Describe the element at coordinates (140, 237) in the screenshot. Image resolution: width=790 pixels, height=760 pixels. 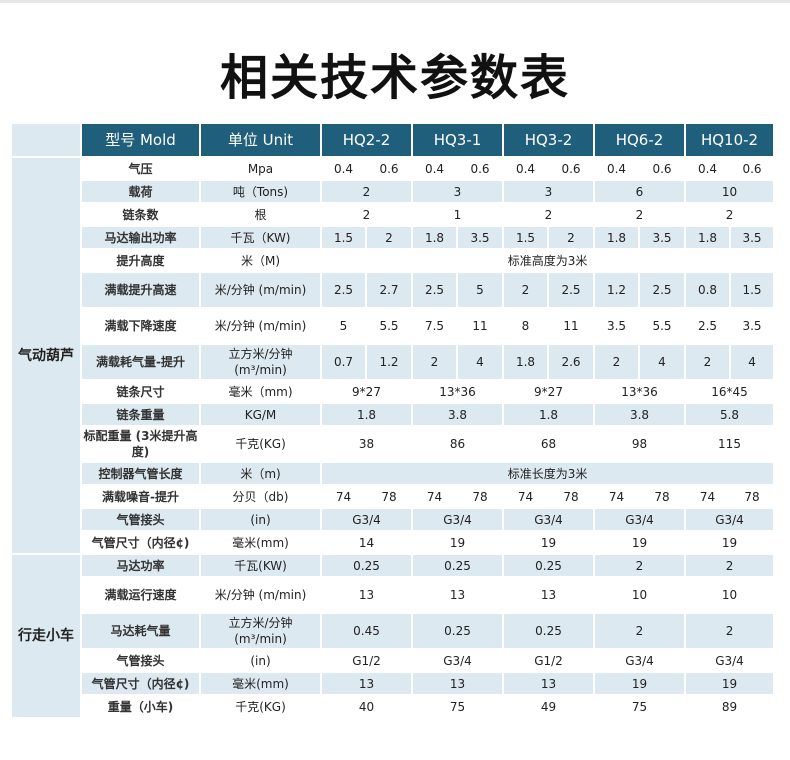
I see `parameter-label: 马达输出功率` at that location.